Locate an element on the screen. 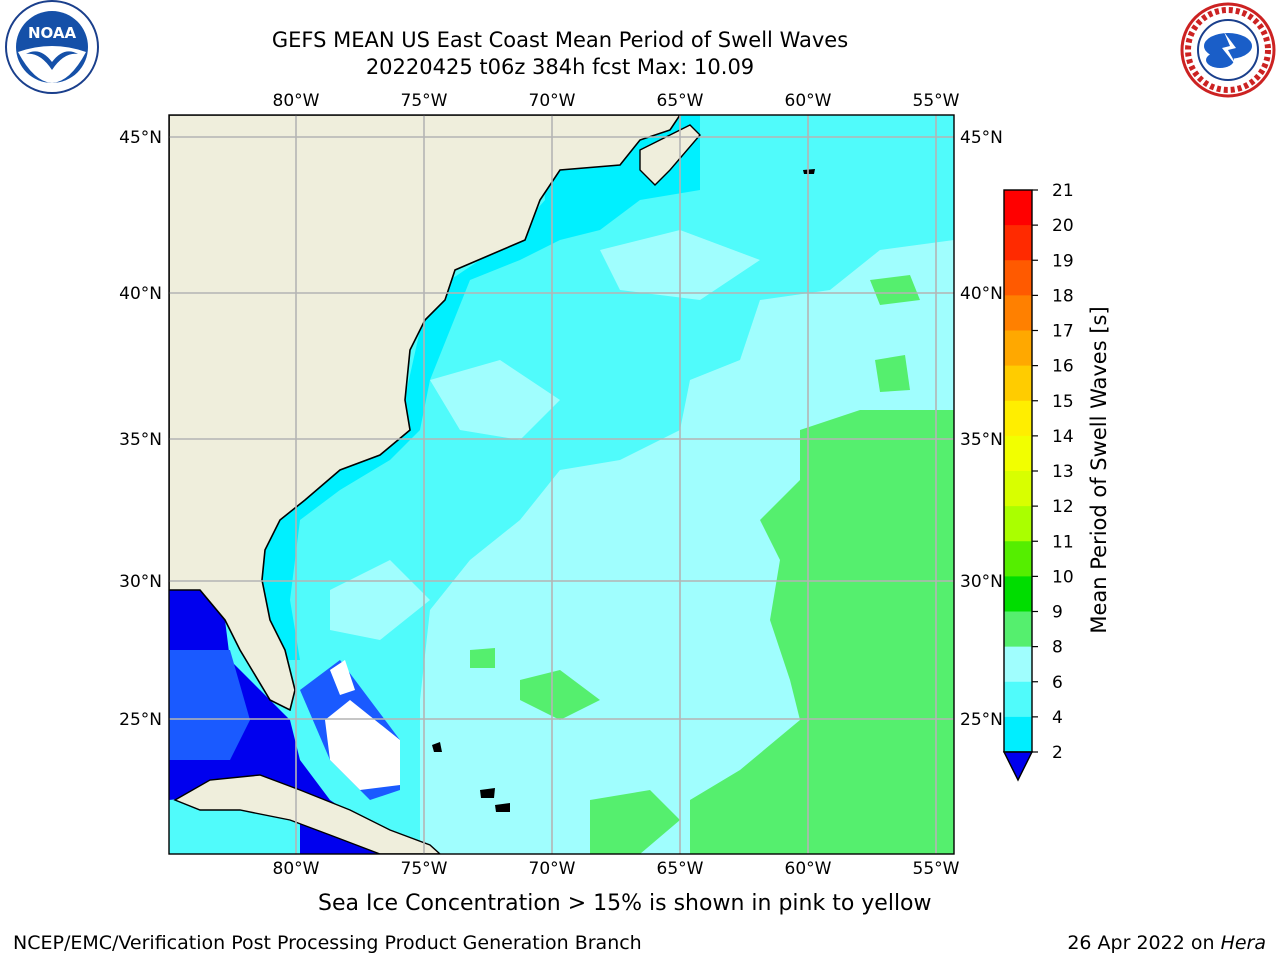  credit-date: 26 Apr 2022 on Hera is located at coordinates (1166, 943).